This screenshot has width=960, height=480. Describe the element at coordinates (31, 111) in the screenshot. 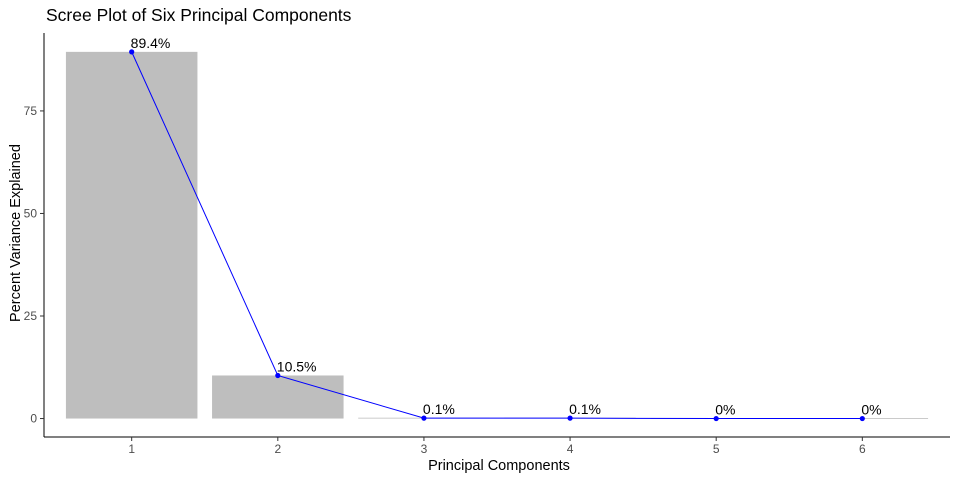

I see `y-tick-label-75: 75` at that location.